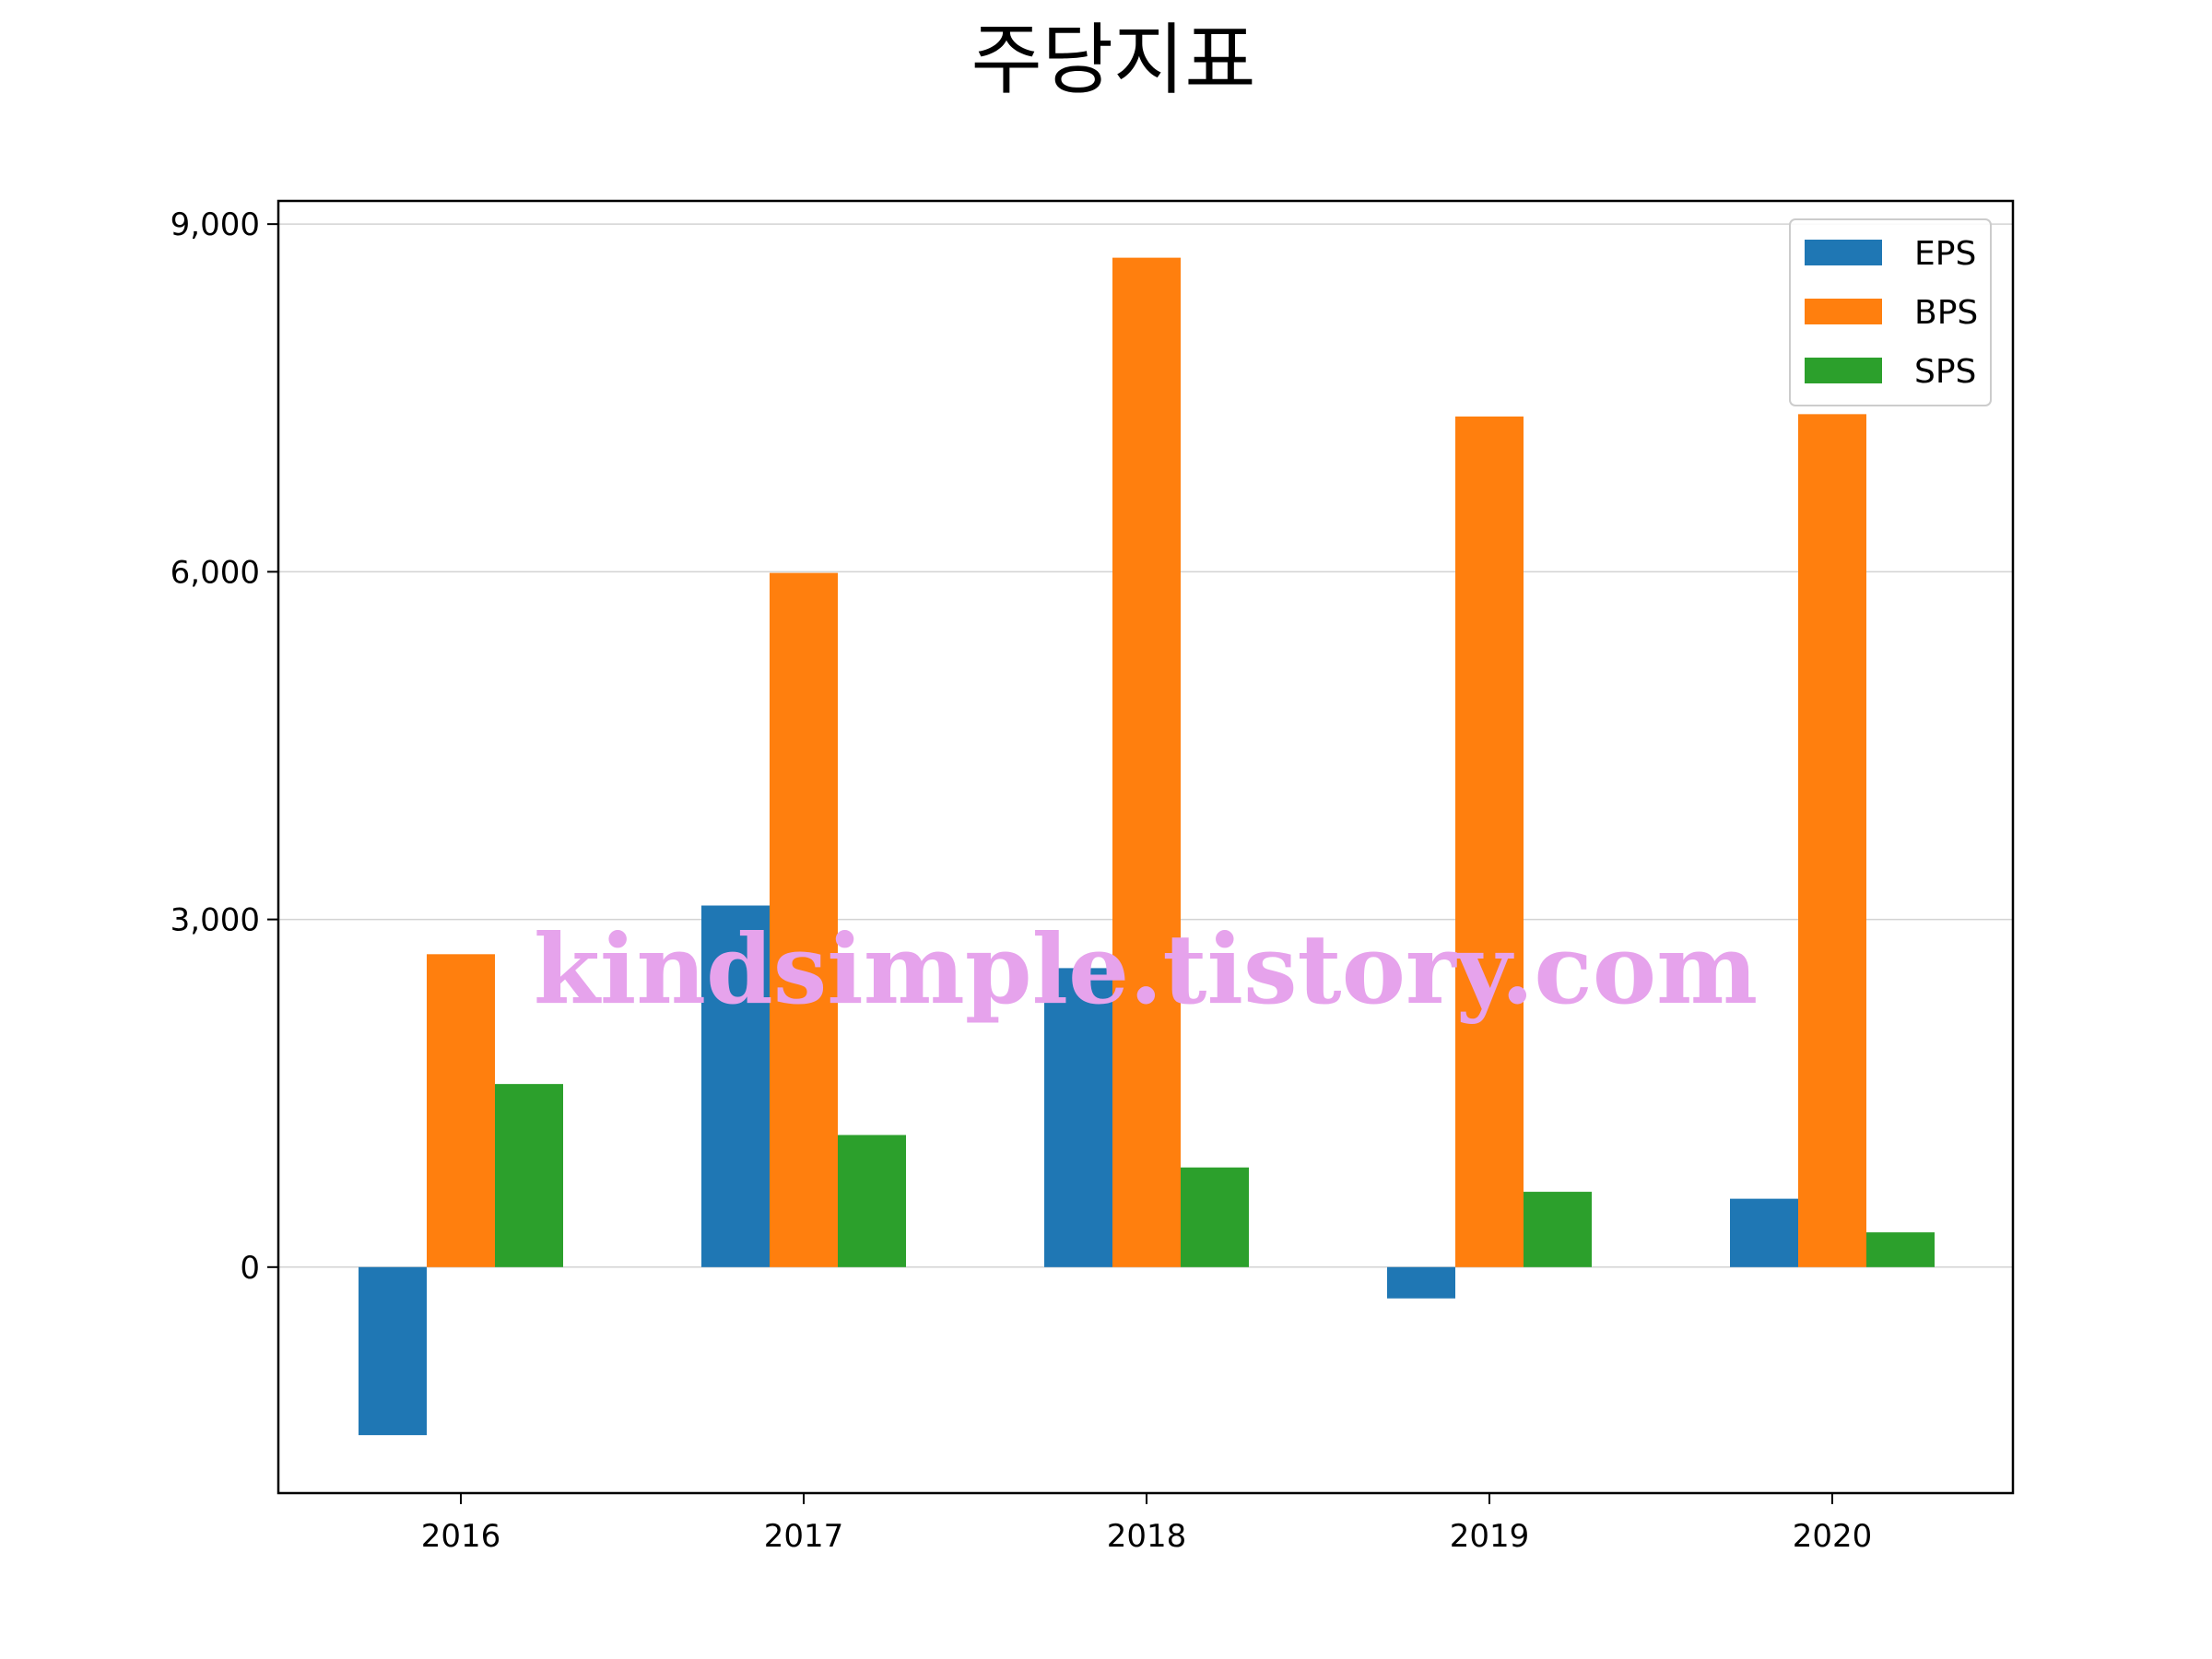  I want to click on chart-title: 주당지표, so click(1113, 60).